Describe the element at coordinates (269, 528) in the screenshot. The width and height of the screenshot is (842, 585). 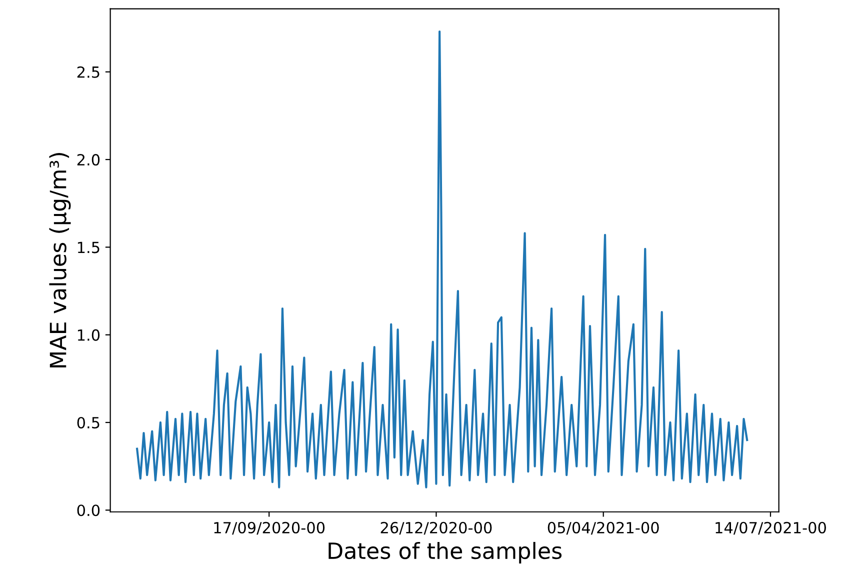
I see `x-tick-label: 17/09/2020-00` at that location.